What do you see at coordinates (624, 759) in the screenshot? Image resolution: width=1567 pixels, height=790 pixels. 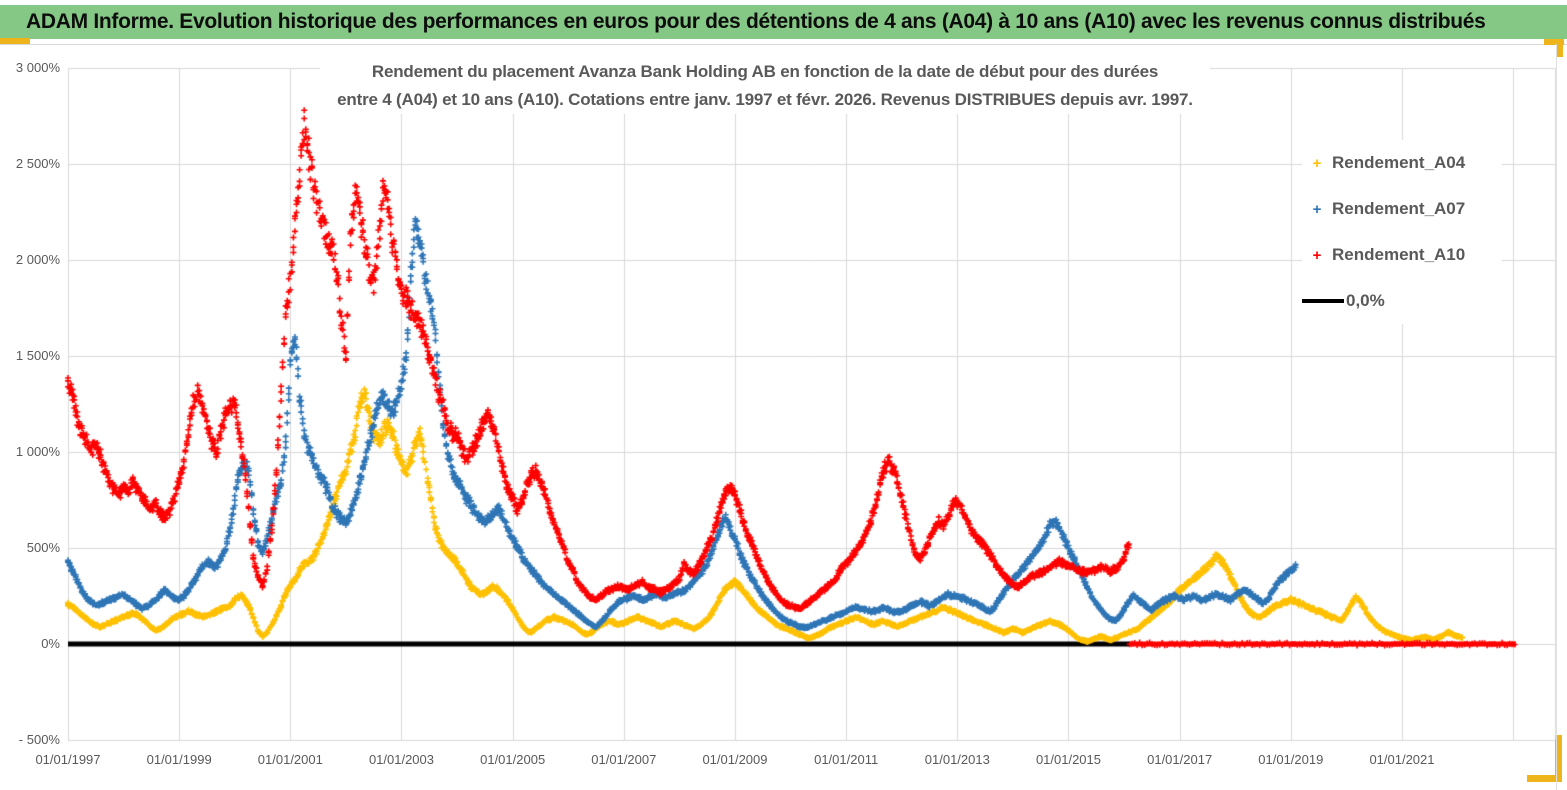 I see `x-tick-label: 01/01/2007` at bounding box center [624, 759].